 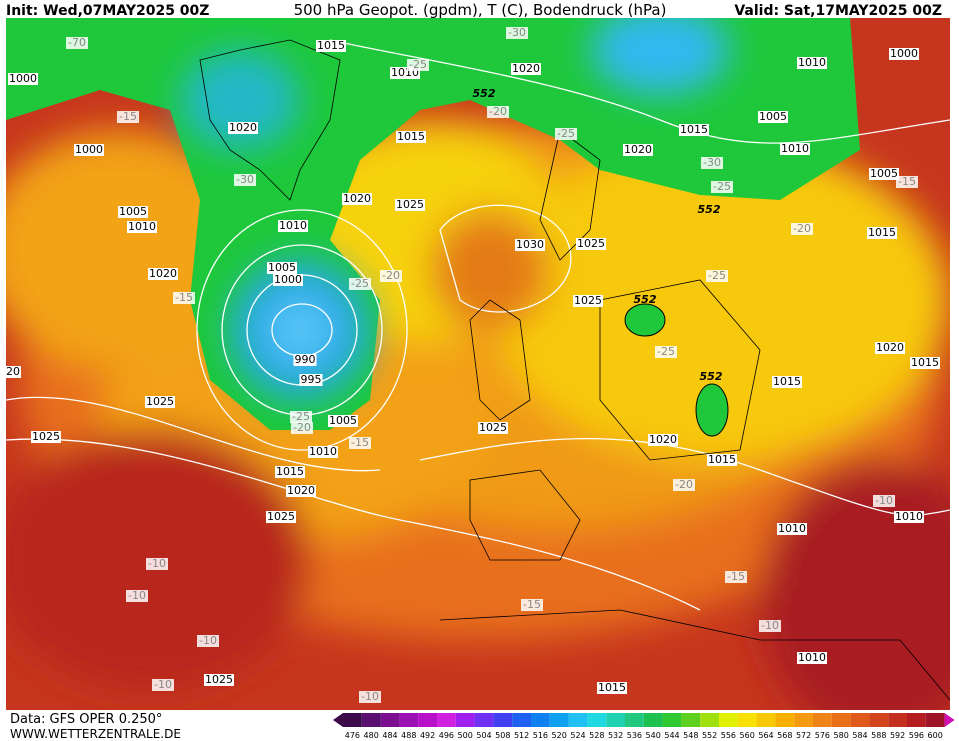 What do you see at coordinates (465, 735) in the screenshot?
I see `scale-label: 500` at bounding box center [465, 735].